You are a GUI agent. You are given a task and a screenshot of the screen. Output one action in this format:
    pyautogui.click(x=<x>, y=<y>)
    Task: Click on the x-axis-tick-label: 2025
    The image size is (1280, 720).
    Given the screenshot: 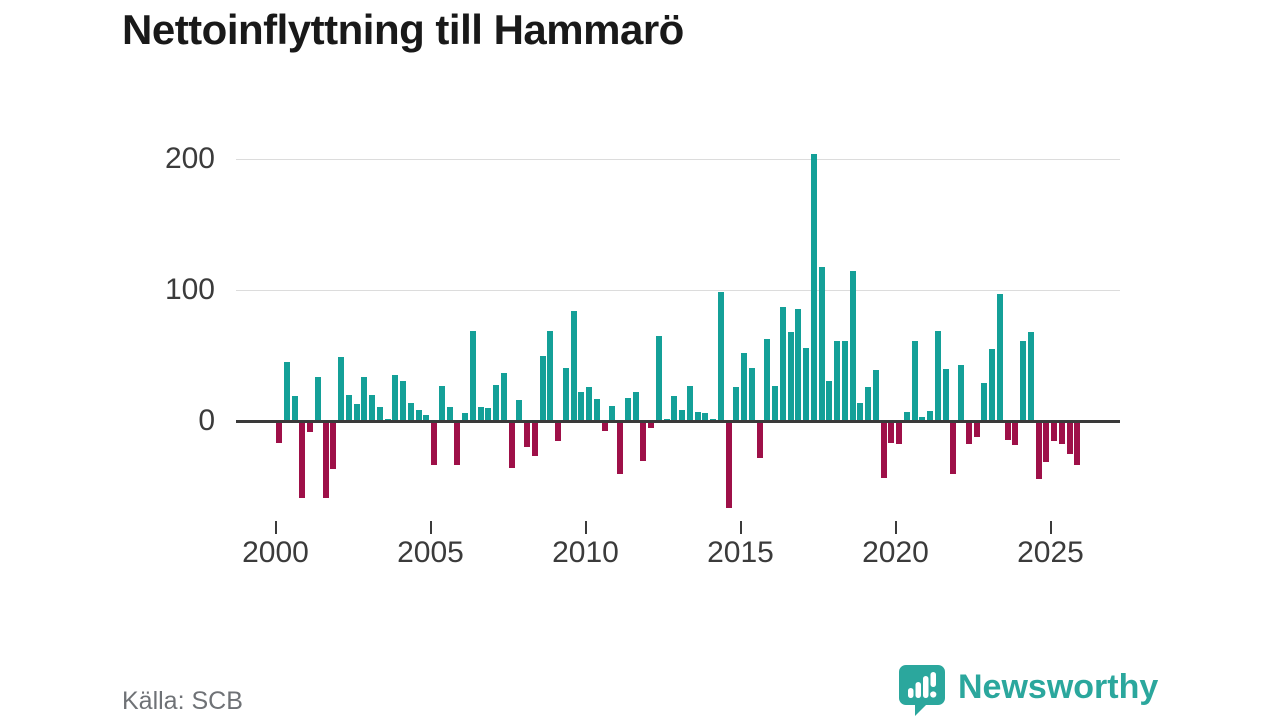 What is the action you would take?
    pyautogui.click(x=1050, y=552)
    